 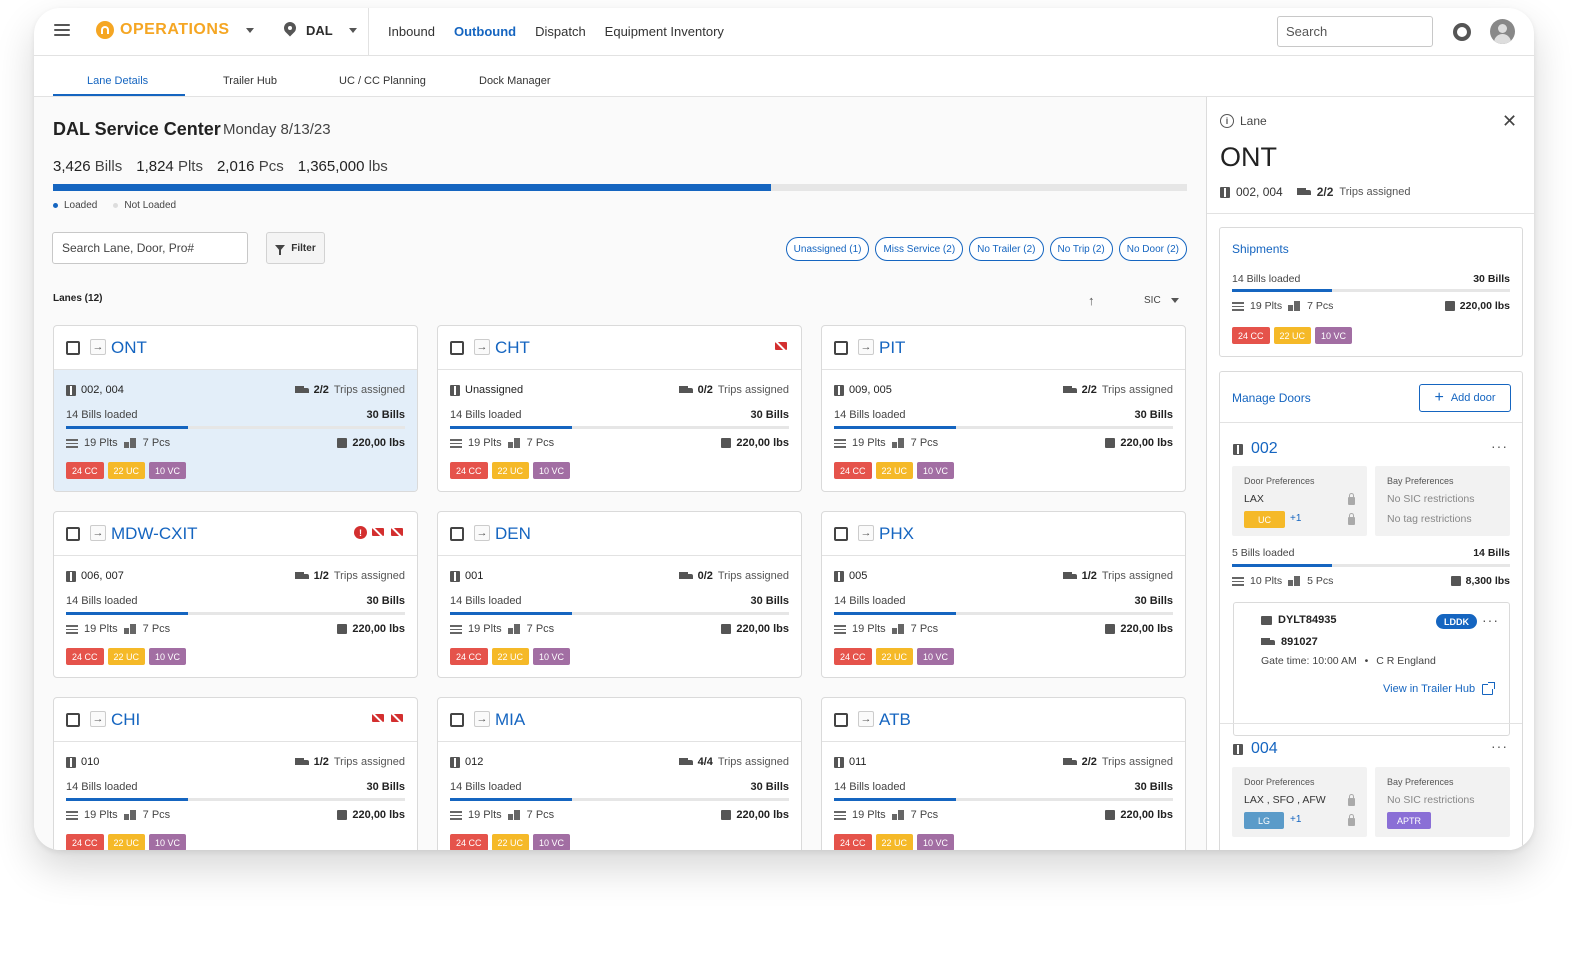 What do you see at coordinates (895, 719) in the screenshot?
I see `lane-name: ATB` at bounding box center [895, 719].